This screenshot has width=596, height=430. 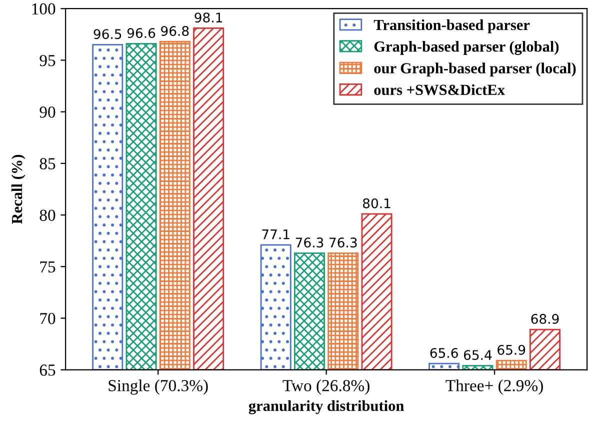 What do you see at coordinates (48, 318) in the screenshot?
I see `y-tick-label: 70` at bounding box center [48, 318].